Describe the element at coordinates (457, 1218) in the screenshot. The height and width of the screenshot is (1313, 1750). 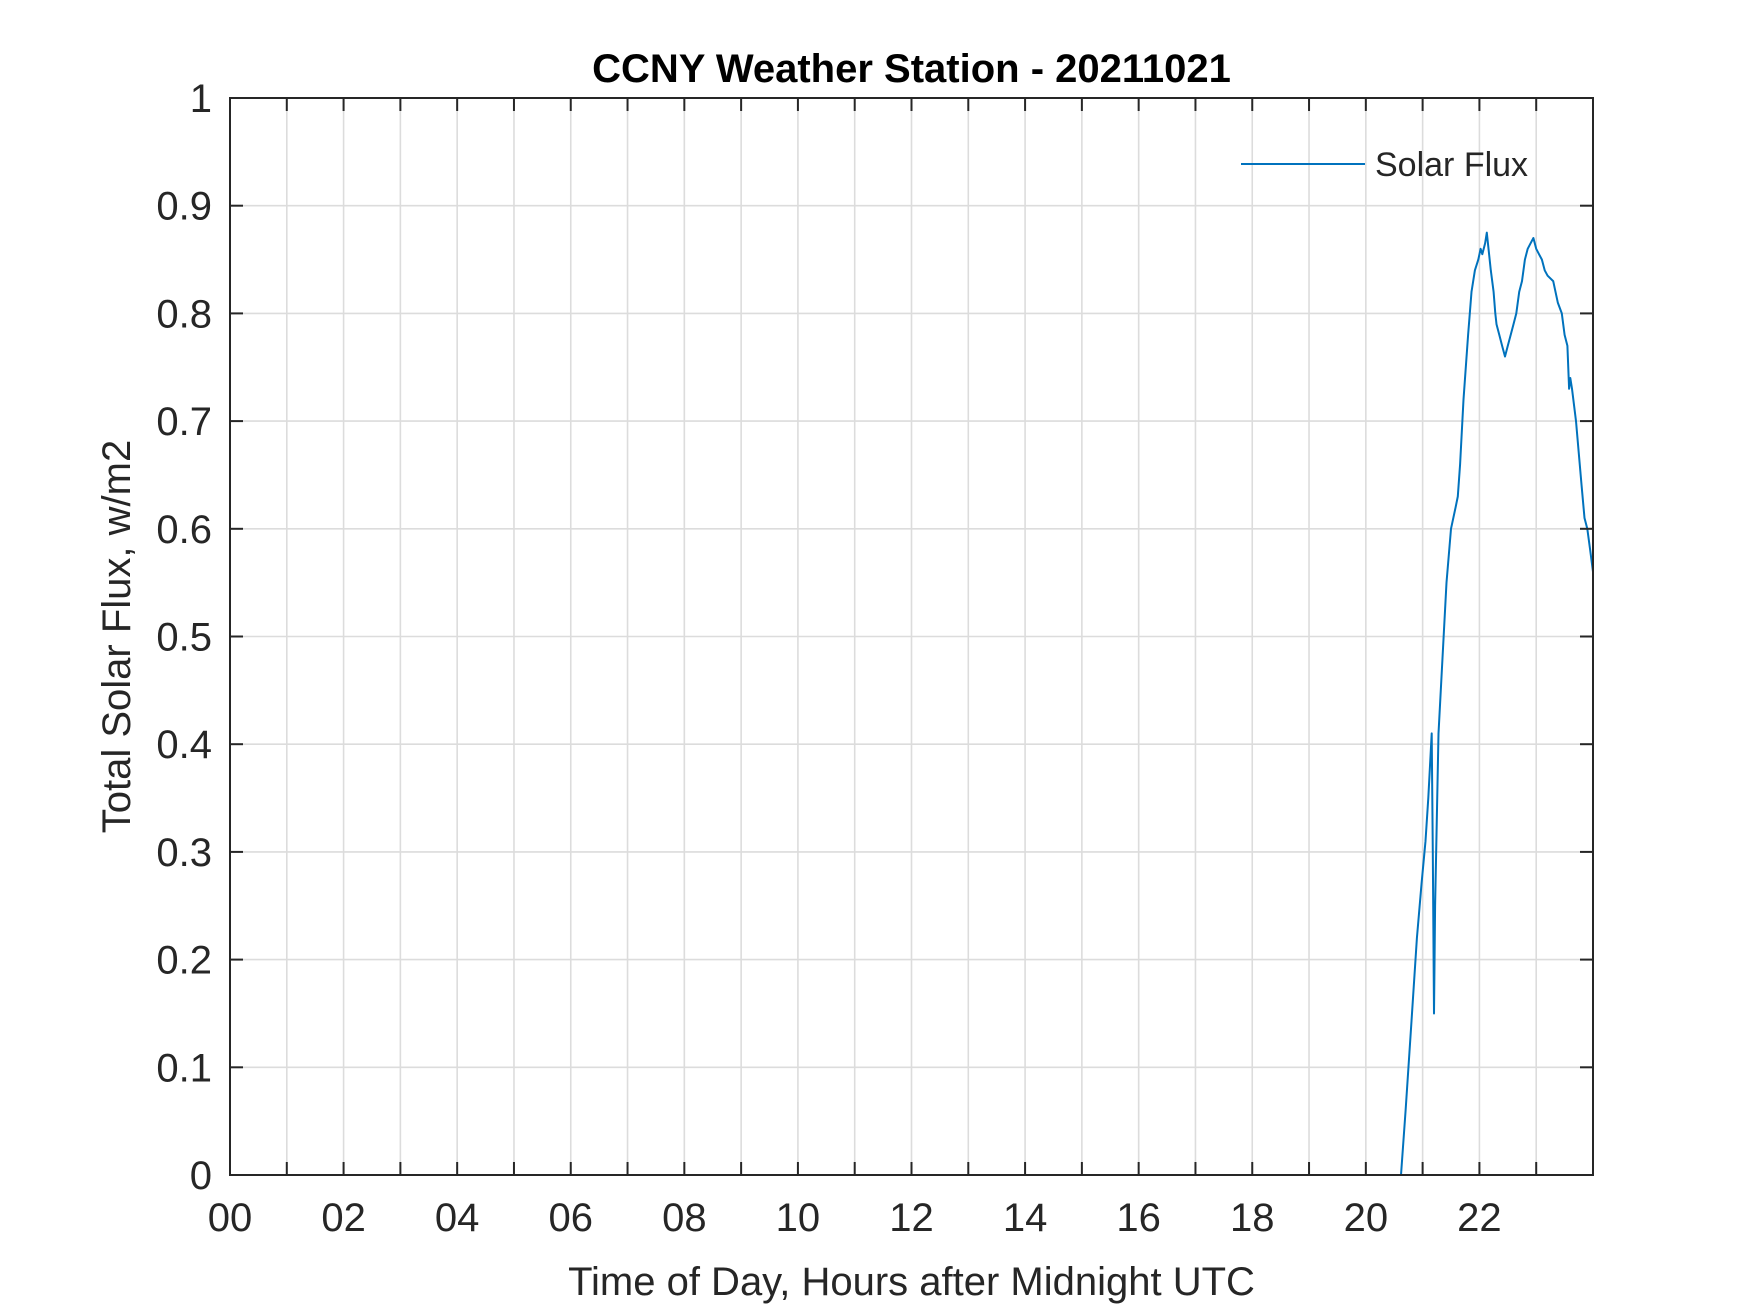
I see `x-tick-label: 04` at that location.